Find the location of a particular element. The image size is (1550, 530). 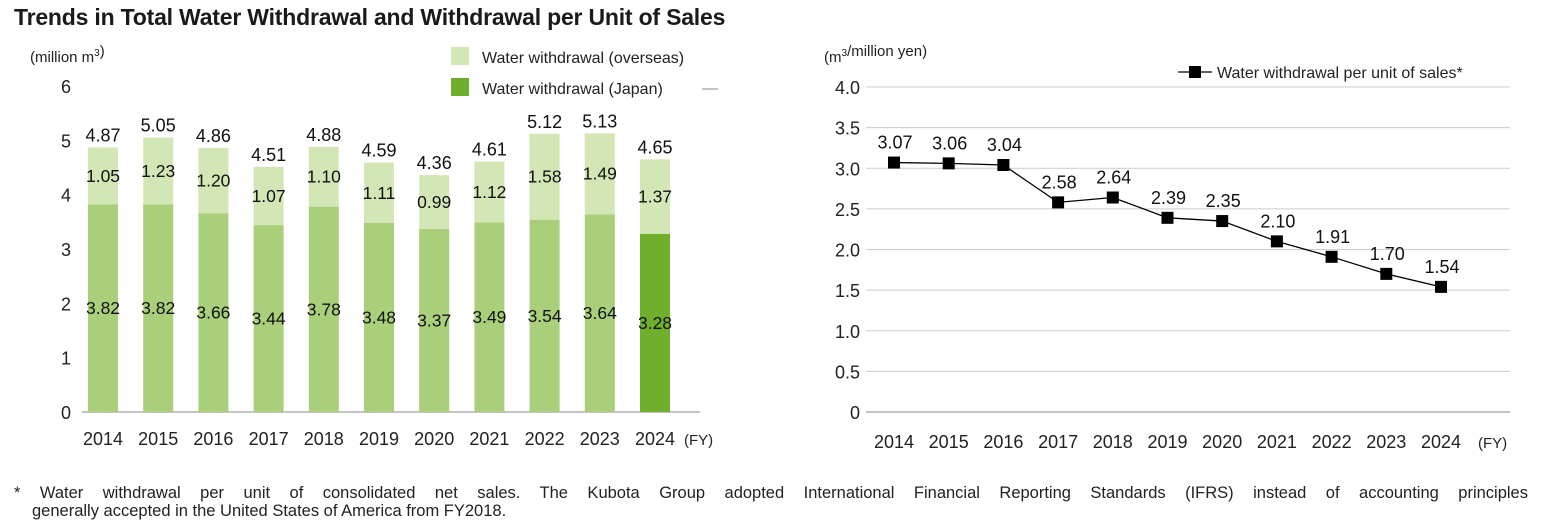

bar-label-overseas: 1.07 is located at coordinates (269, 196).